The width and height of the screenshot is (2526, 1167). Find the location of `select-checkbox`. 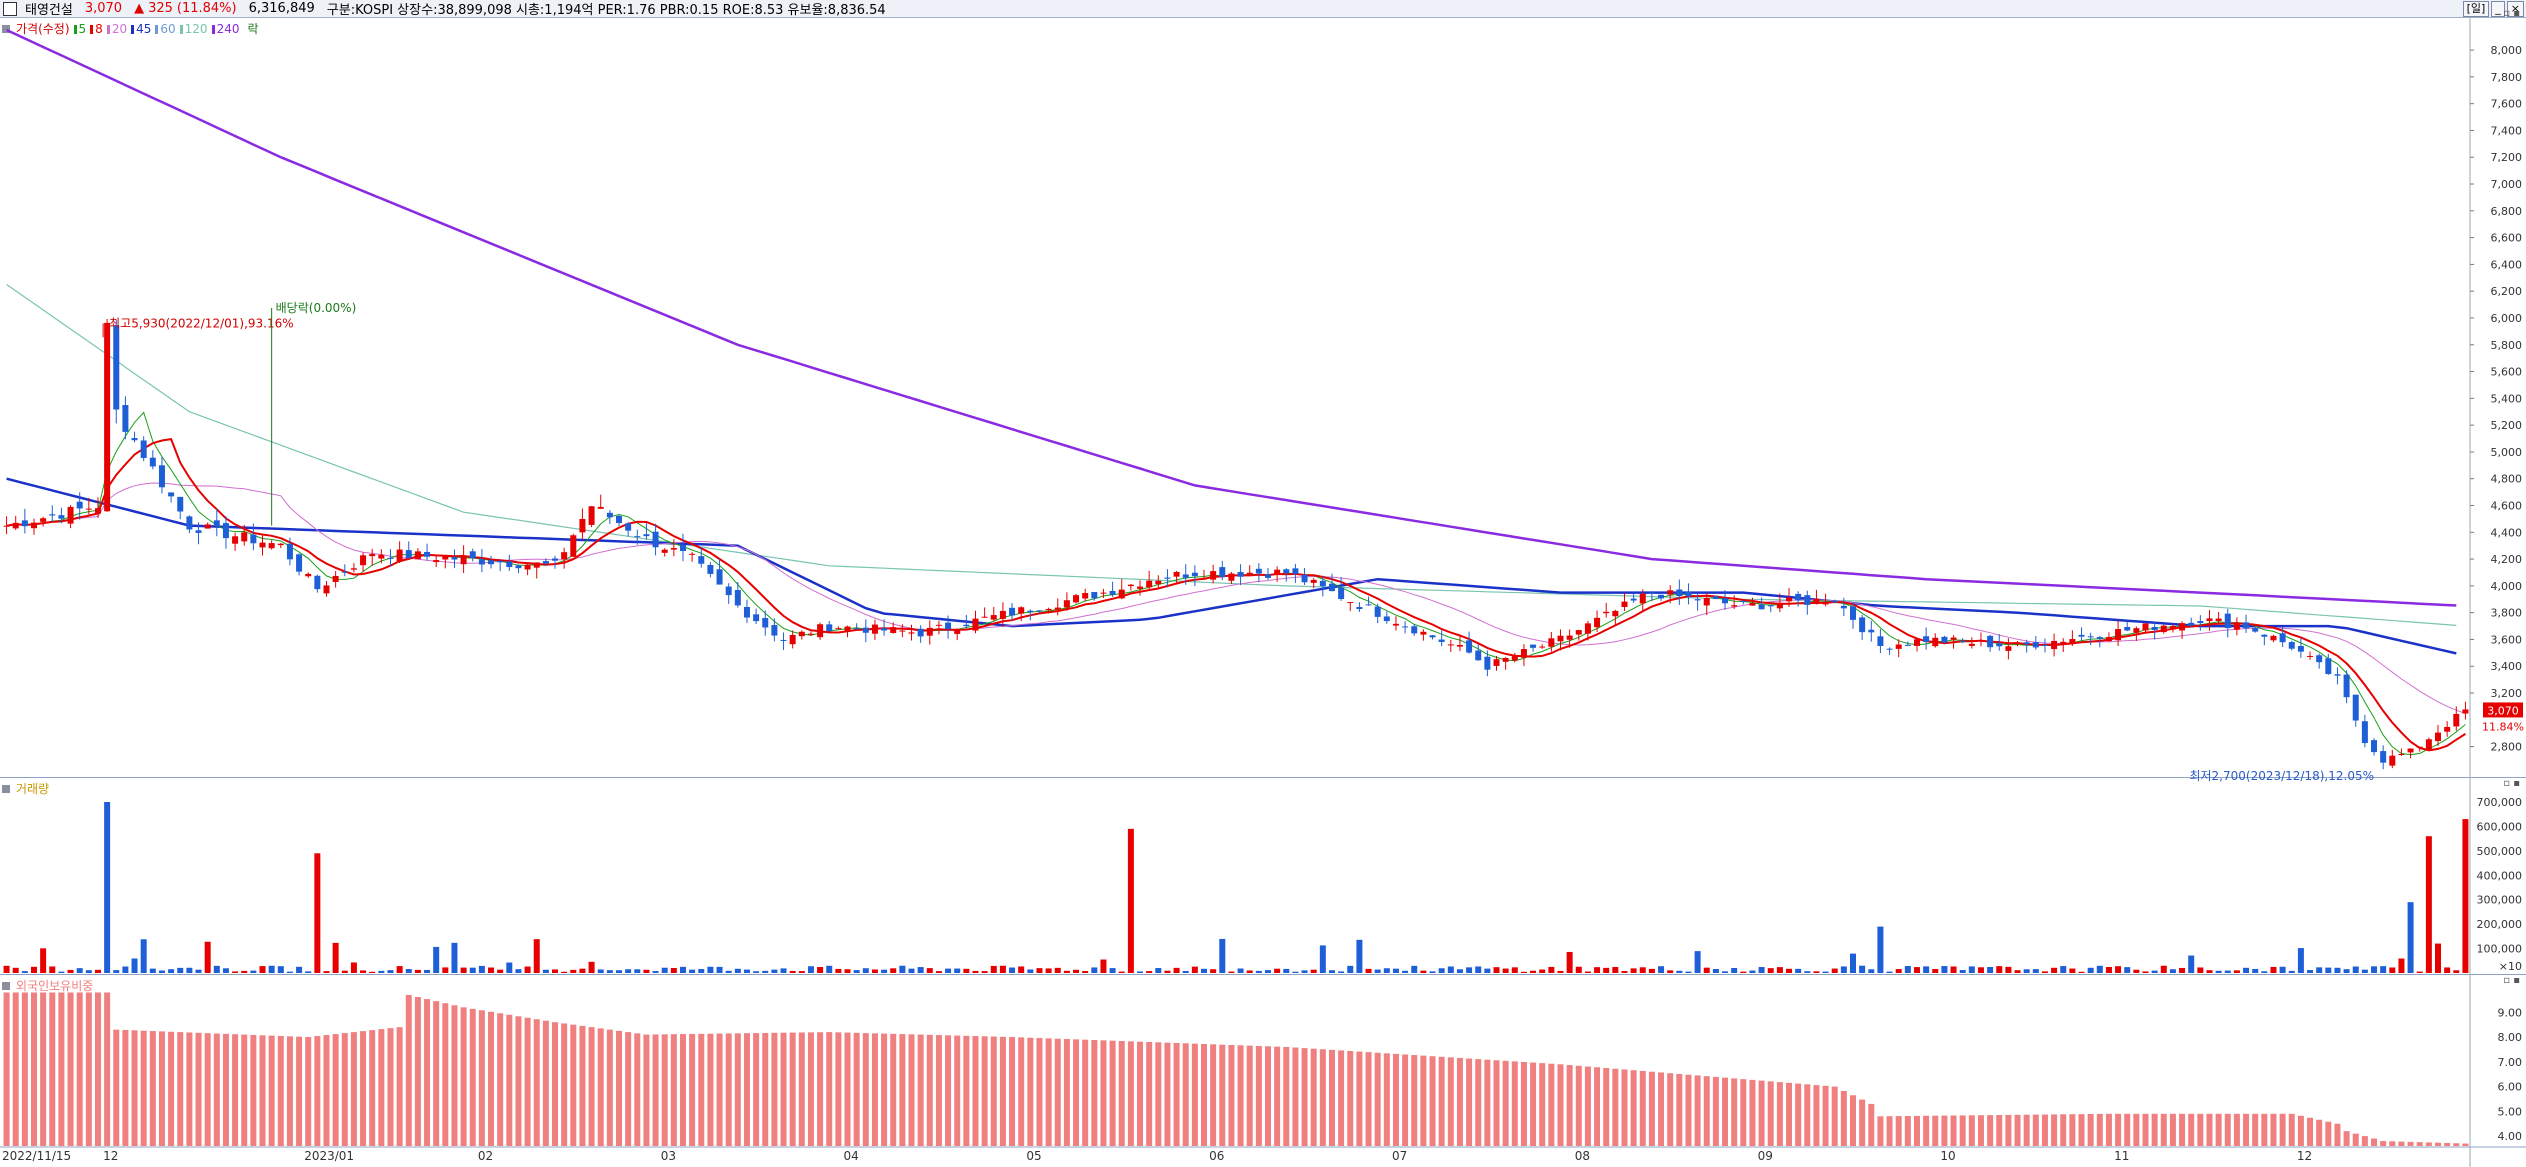

select-checkbox is located at coordinates (10, 8).